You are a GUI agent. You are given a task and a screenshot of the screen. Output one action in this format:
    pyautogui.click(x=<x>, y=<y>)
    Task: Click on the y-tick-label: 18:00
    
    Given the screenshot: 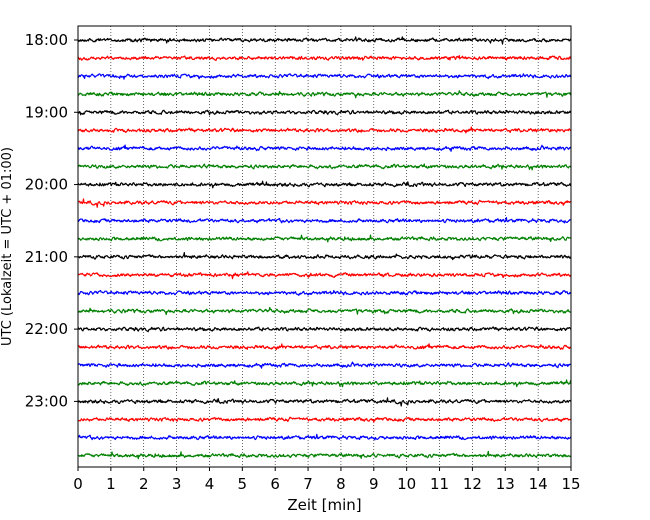 What is the action you would take?
    pyautogui.click(x=46, y=40)
    